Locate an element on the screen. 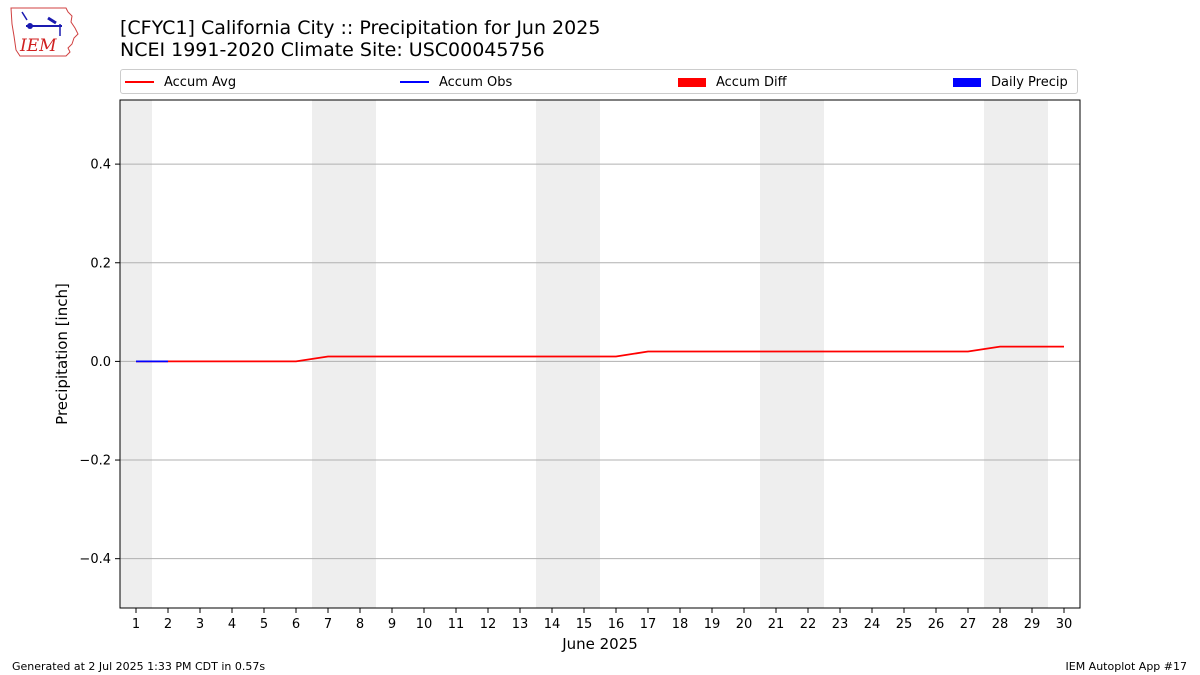 The image size is (1200, 675). legend-label-daily-precip: Daily Precip is located at coordinates (1029, 82).